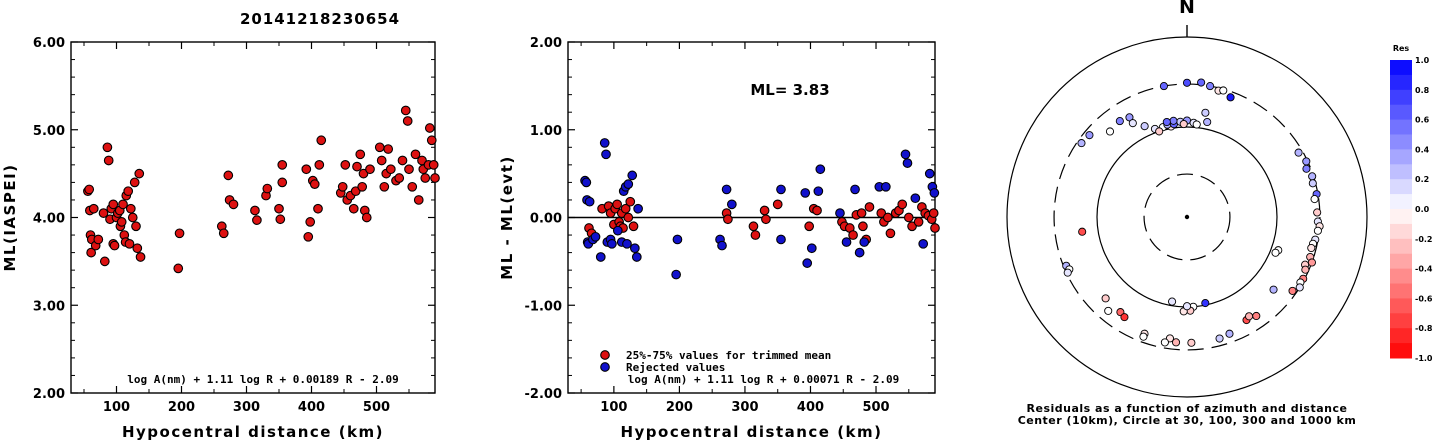 The image size is (1437, 441). What do you see at coordinates (546, 219) in the screenshot?
I see `y-tick-label: 0.00` at bounding box center [546, 219].